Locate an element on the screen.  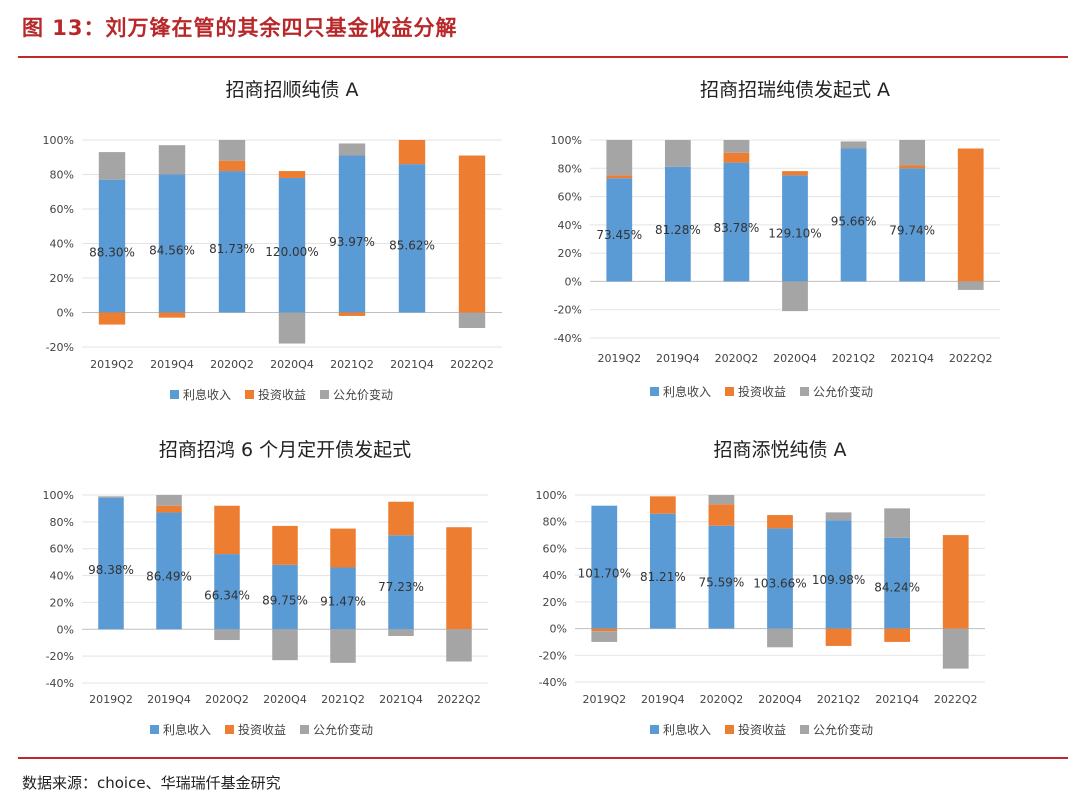
y-tick-label: 80% is located at coordinates (62, 175).